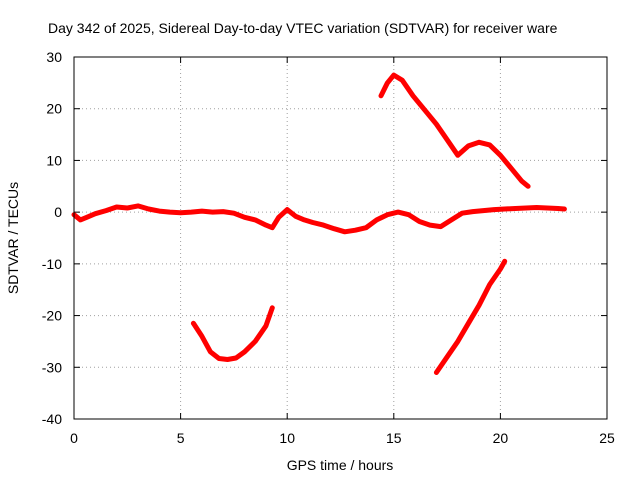  I want to click on y-tick-labels: 30 20 10 0 -10 -20 -30 -40, so click(52, 238).